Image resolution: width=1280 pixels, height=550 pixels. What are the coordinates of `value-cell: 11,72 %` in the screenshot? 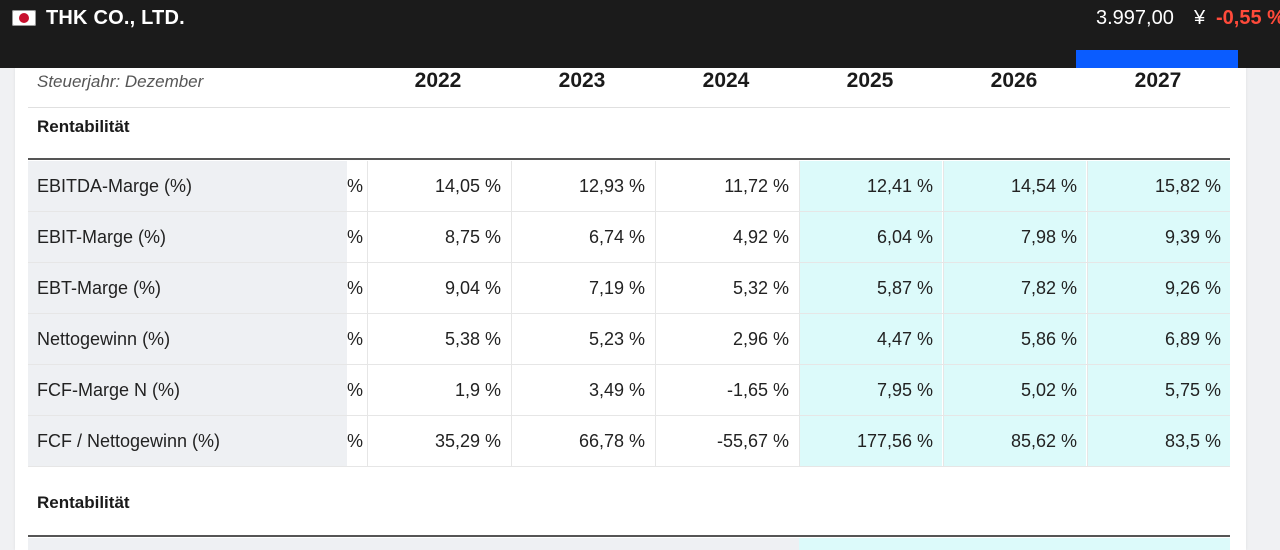 It's located at (726, 186).